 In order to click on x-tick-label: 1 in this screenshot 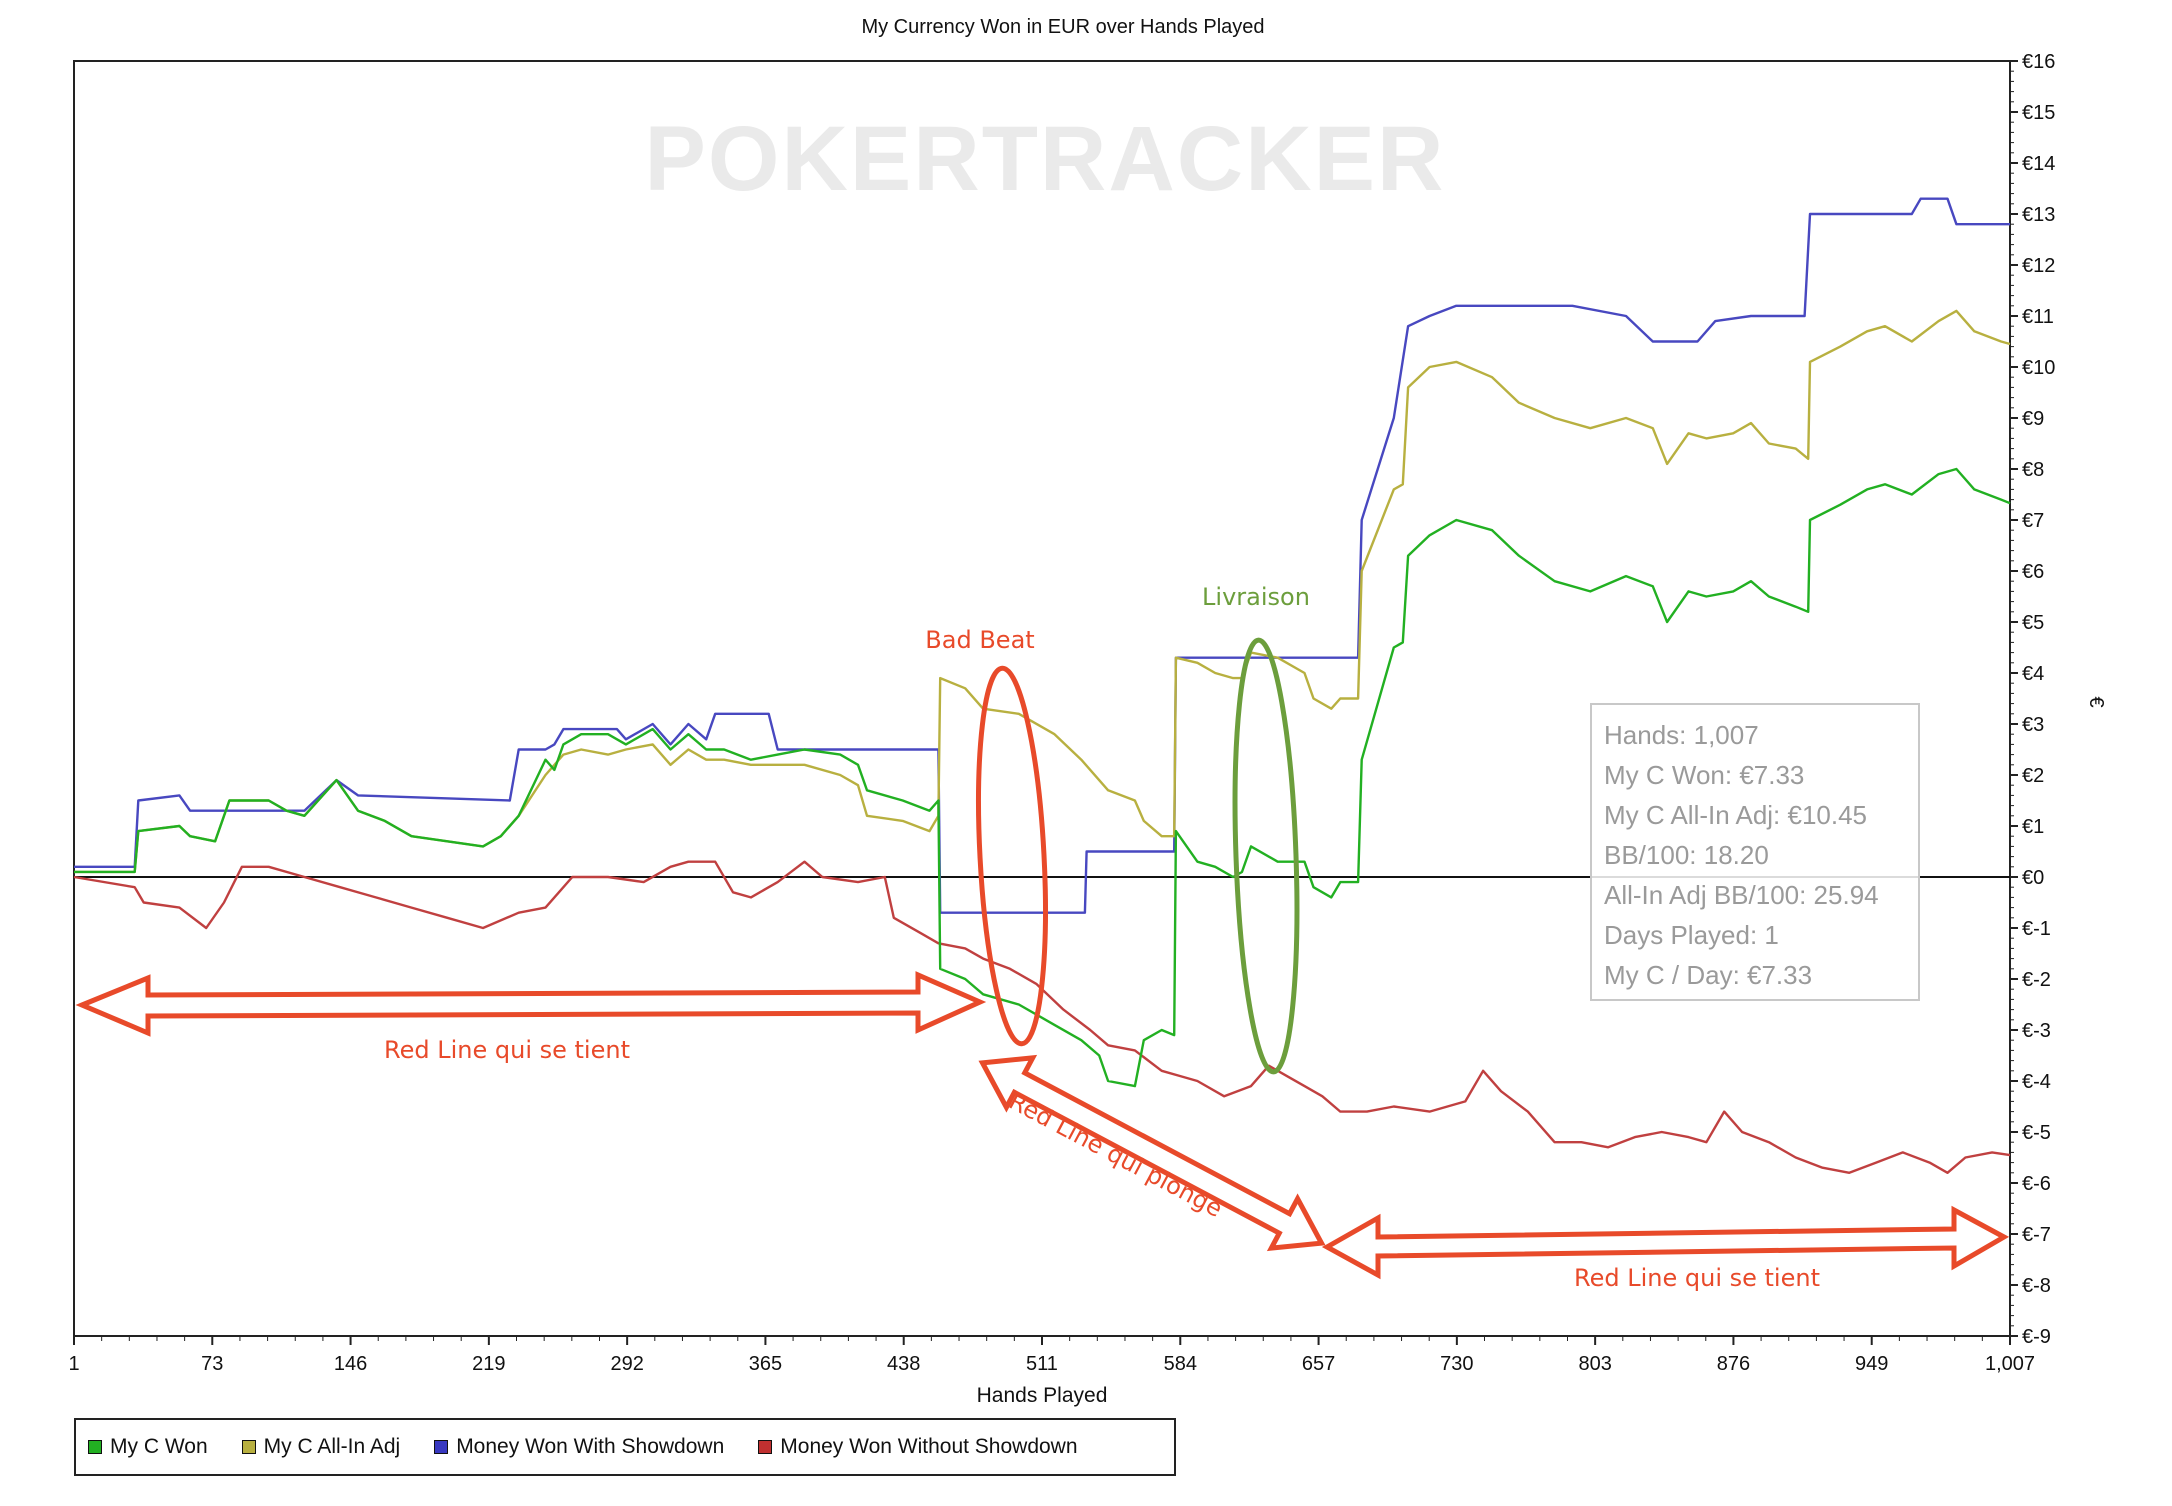, I will do `click(73, 1364)`.